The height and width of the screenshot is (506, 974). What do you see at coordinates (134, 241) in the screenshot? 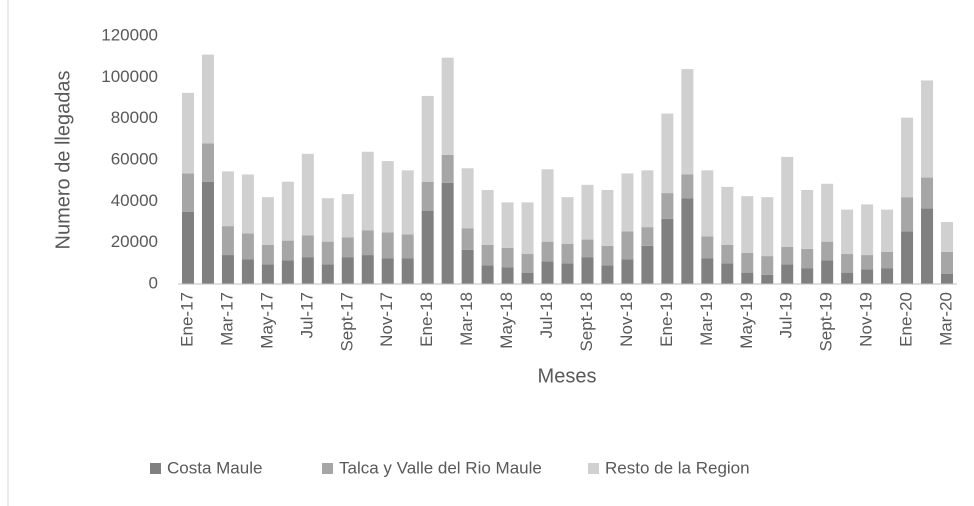
I see `y-tick-label: 20000` at bounding box center [134, 241].